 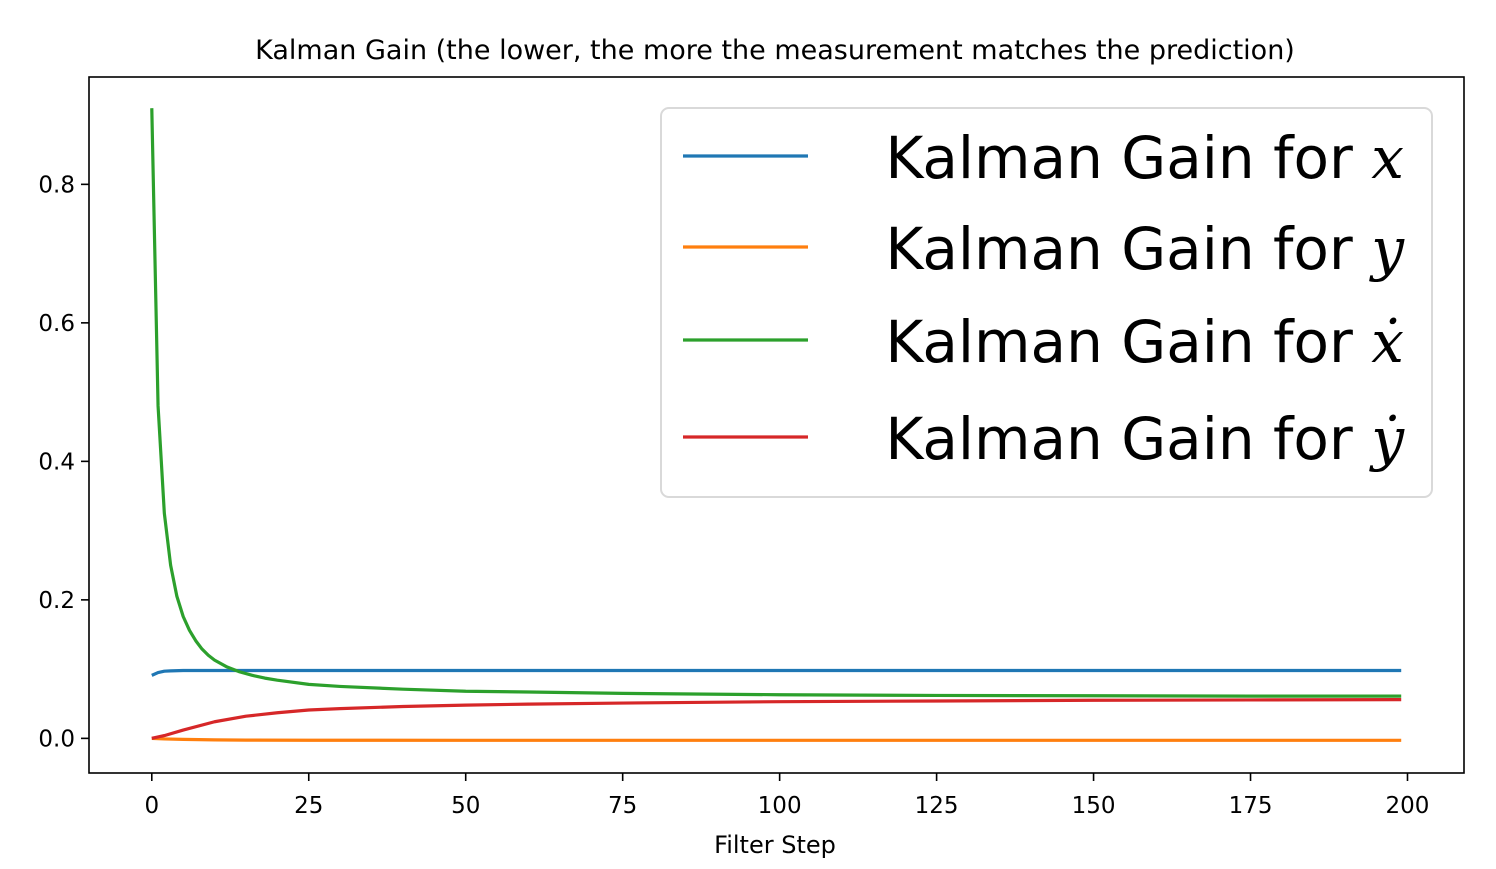 I want to click on y-tick-label: 0.4, so click(x=56, y=462).